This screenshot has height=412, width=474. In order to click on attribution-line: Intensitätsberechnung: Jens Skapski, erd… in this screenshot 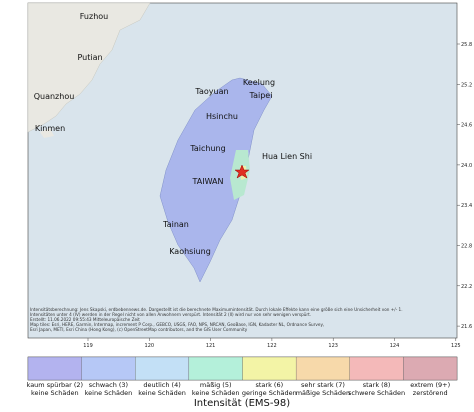, I will do `click(216, 309)`.